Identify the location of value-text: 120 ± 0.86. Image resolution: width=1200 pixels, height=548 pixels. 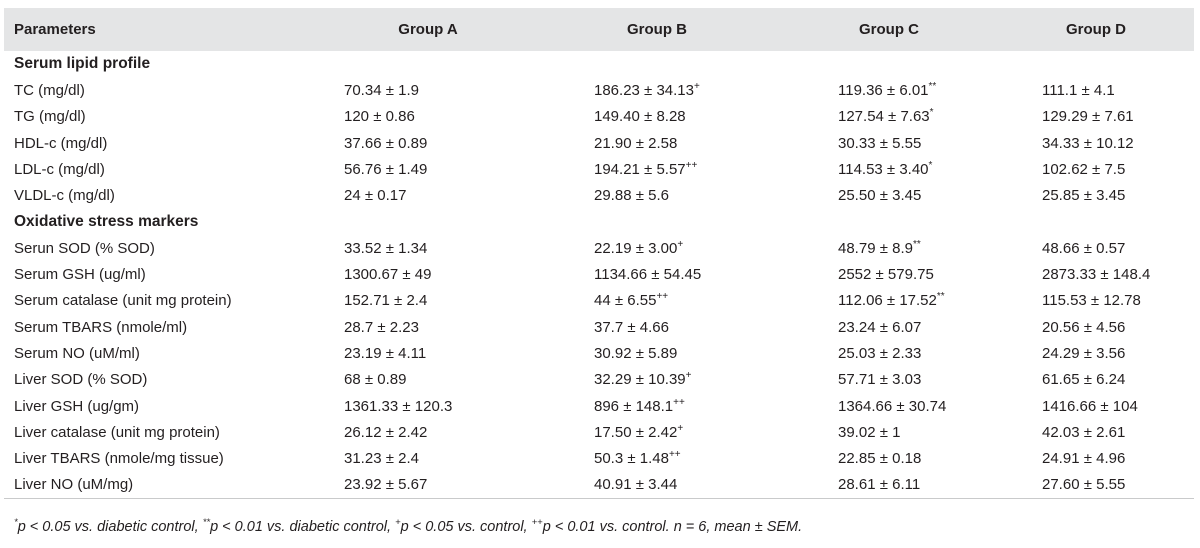
(379, 117).